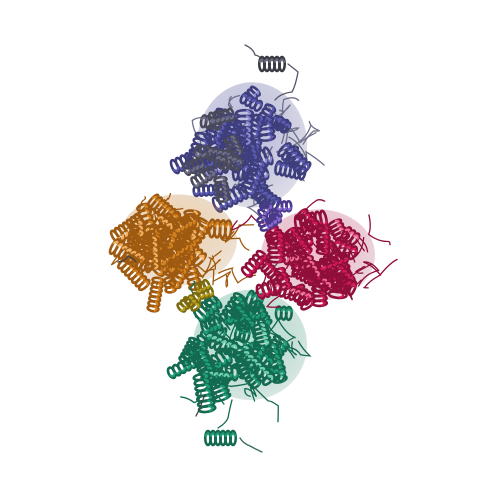 The image size is (500, 500). What do you see at coordinates (127, 259) in the screenshot?
I see `left-stray-coil` at bounding box center [127, 259].